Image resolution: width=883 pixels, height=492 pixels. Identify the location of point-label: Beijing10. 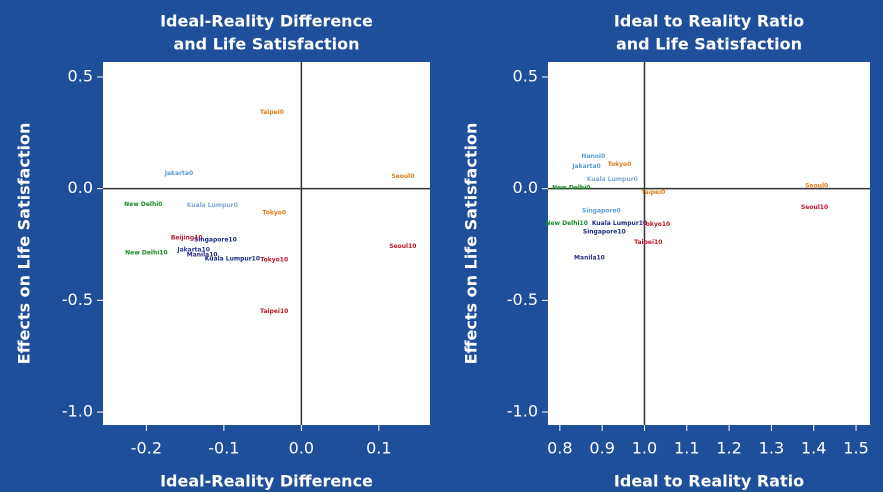
(187, 237).